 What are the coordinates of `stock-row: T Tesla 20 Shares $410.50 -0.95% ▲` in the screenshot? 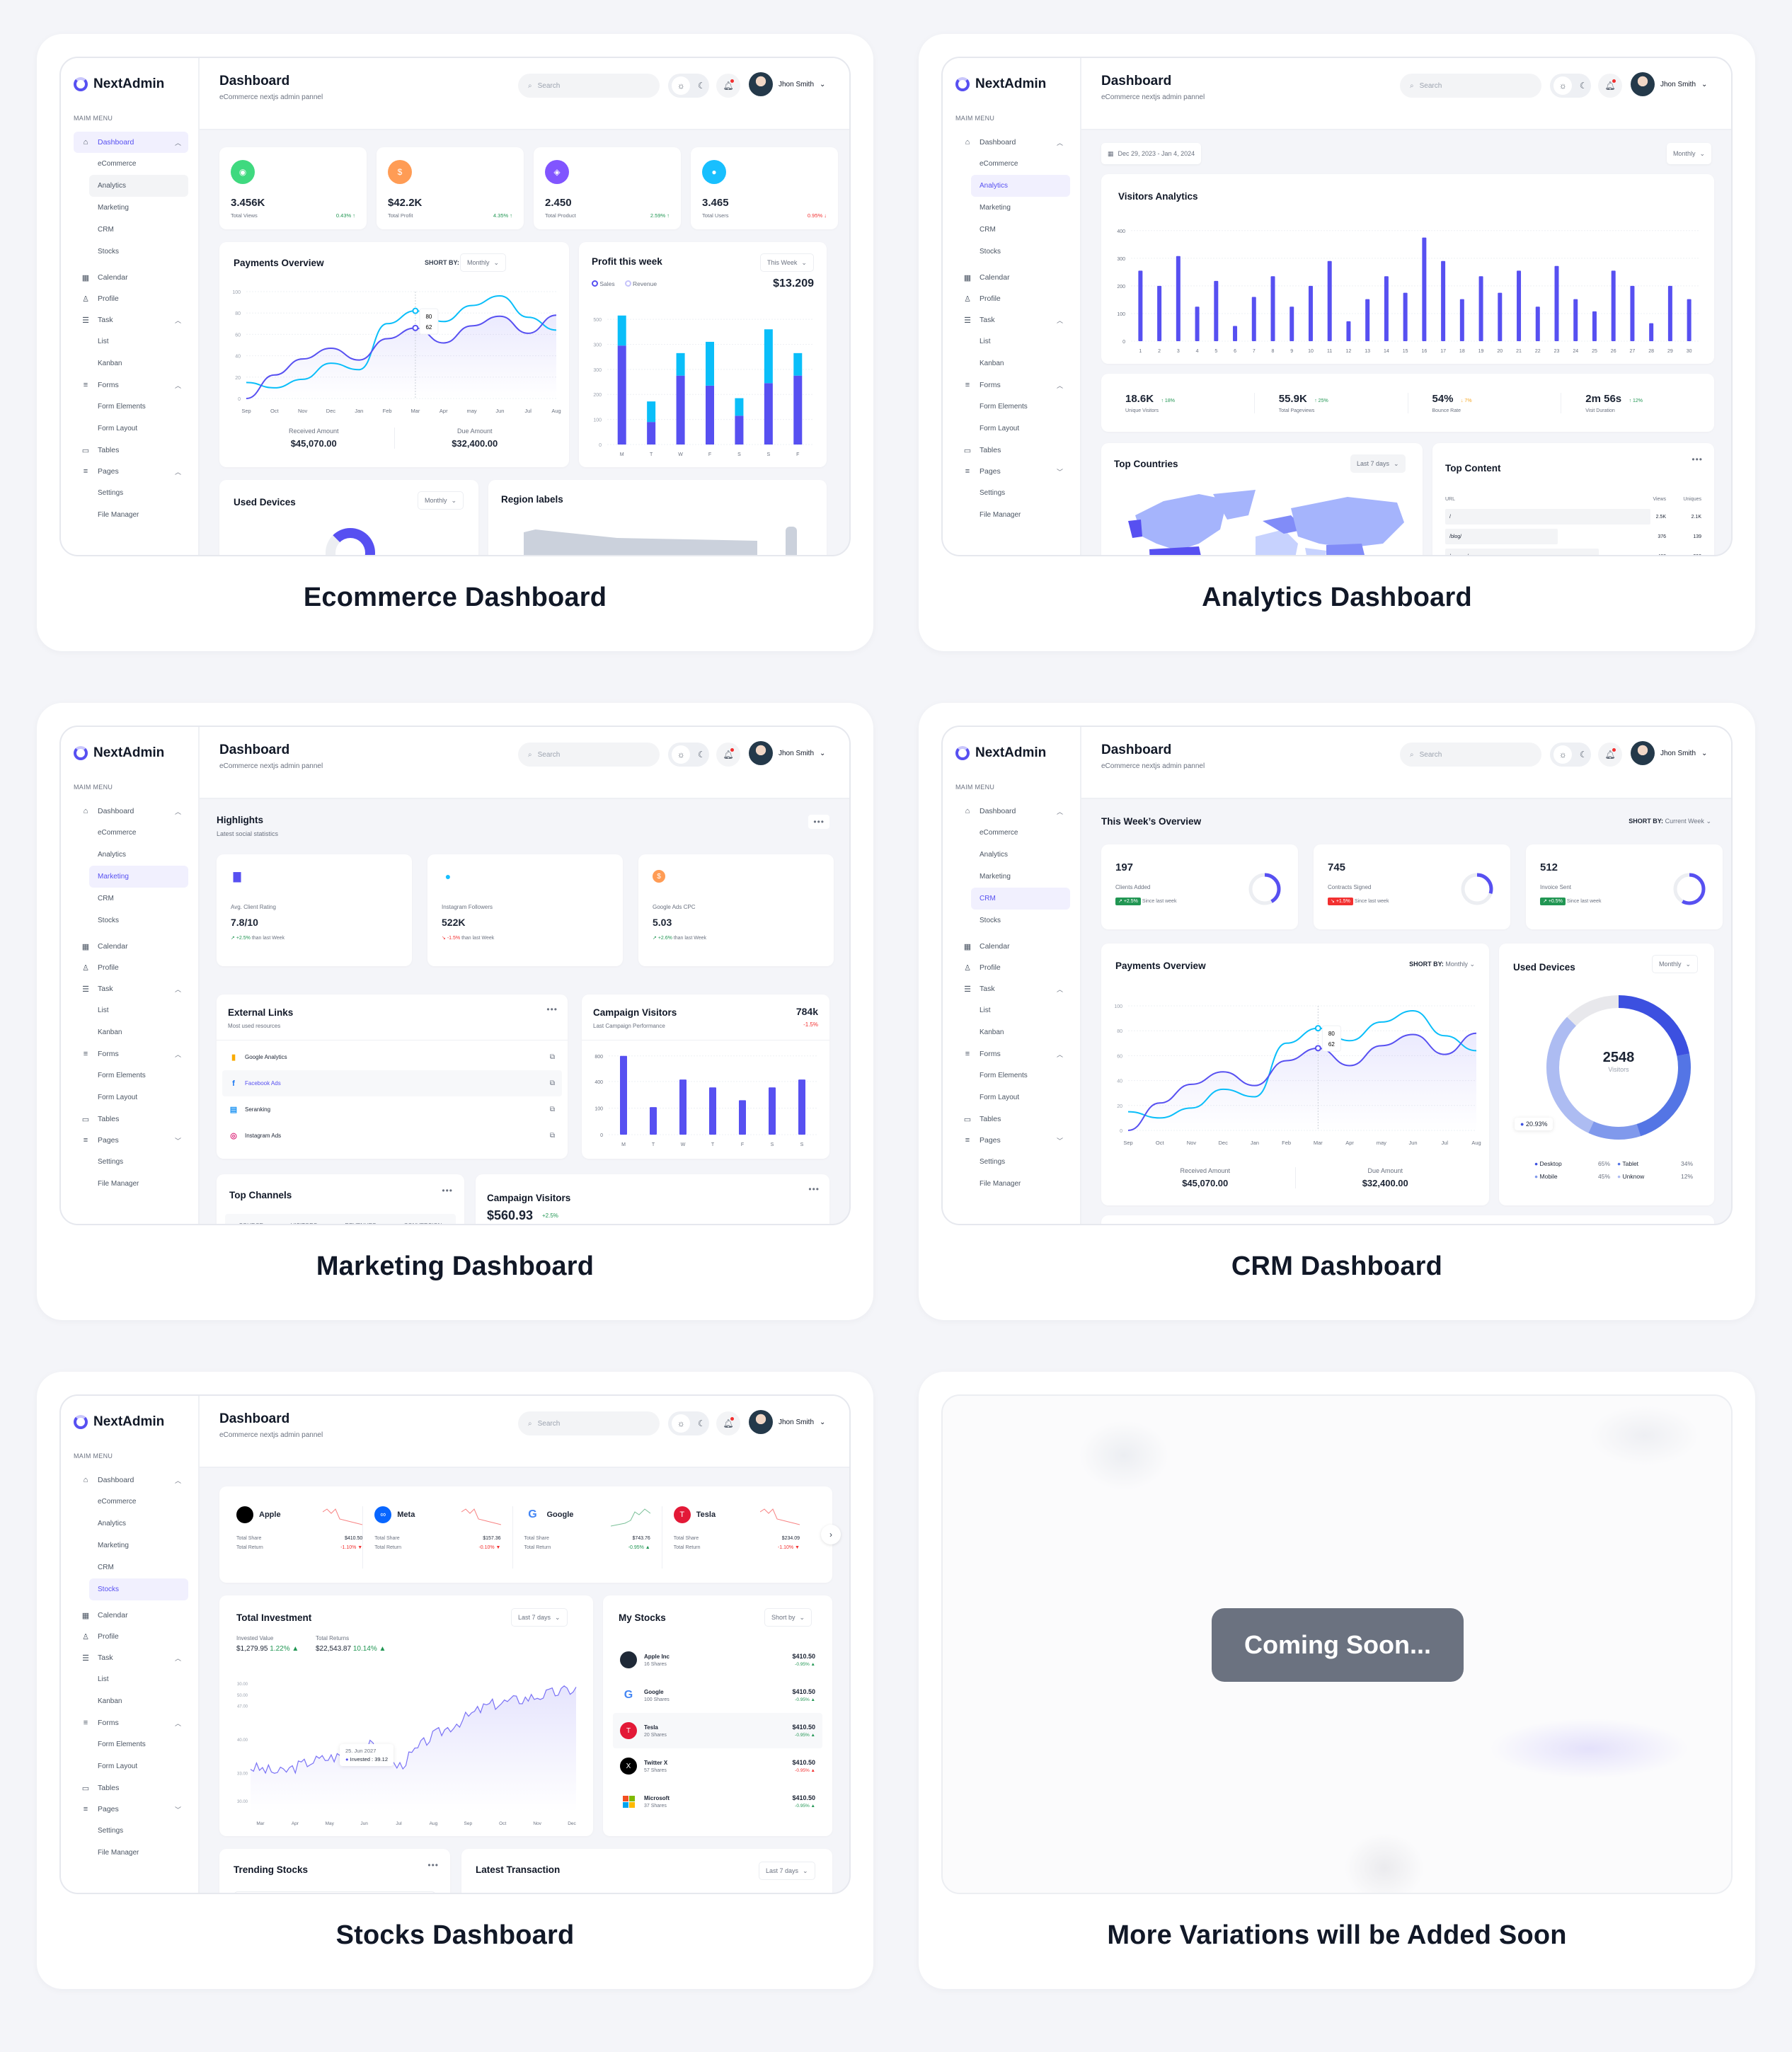 It's located at (717, 1730).